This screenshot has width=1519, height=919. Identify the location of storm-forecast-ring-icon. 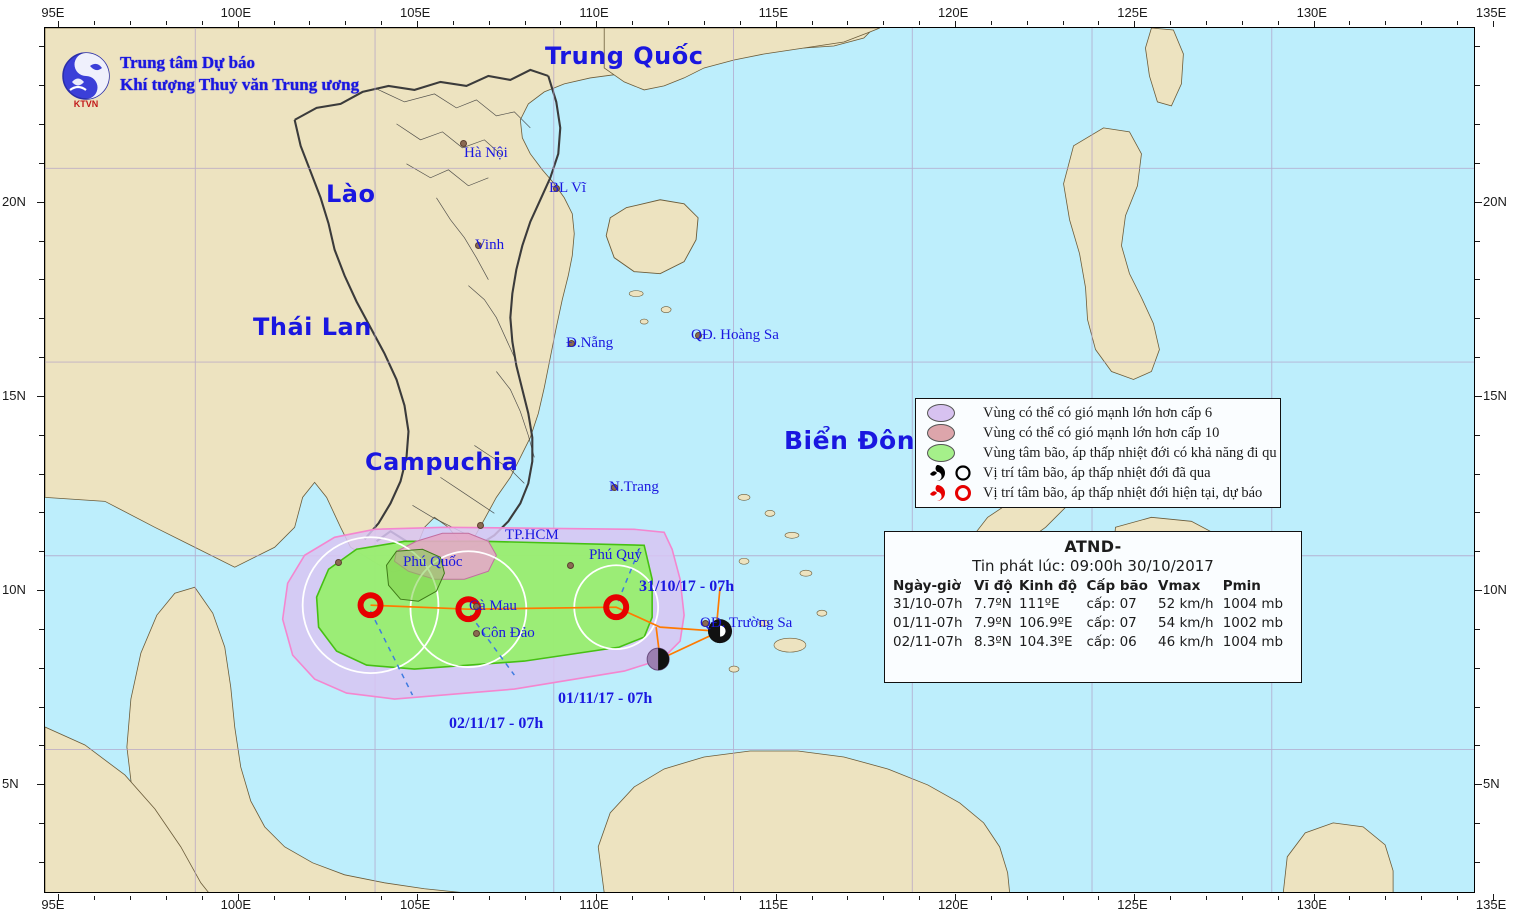
(963, 493).